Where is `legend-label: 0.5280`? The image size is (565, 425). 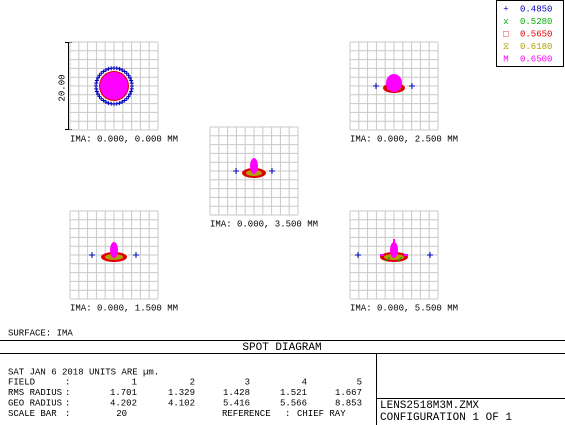 legend-label: 0.5280 is located at coordinates (536, 22).